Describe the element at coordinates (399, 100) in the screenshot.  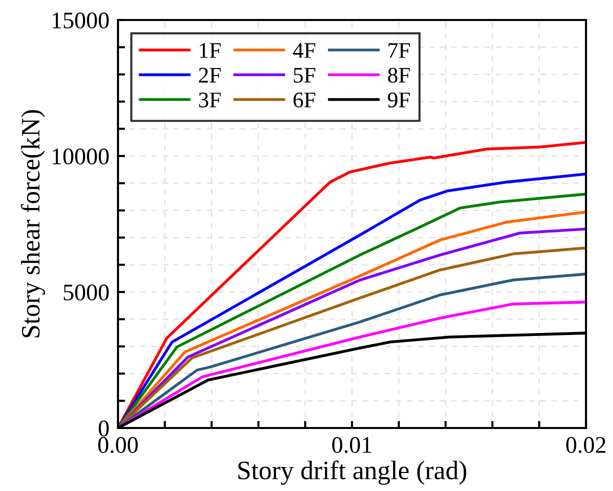
I see `legend-label: 9F` at that location.